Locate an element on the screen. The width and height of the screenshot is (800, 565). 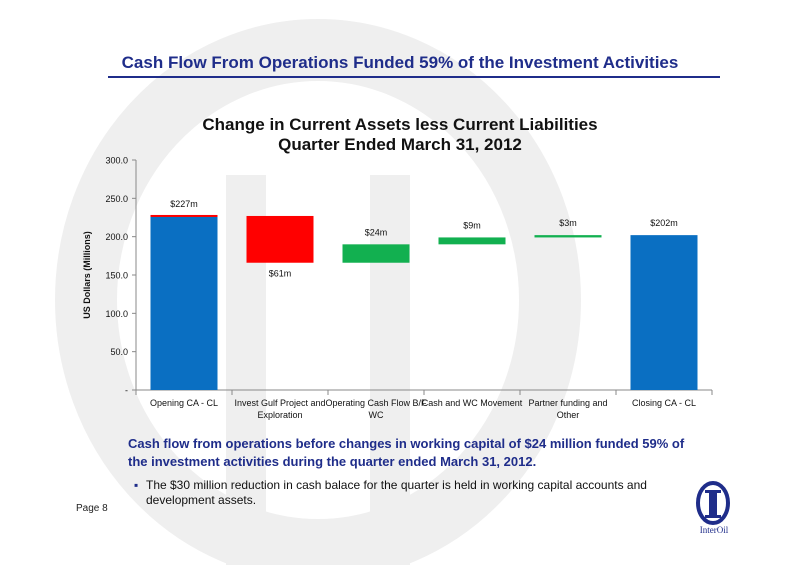
data-label: $61m is located at coordinates (280, 274).